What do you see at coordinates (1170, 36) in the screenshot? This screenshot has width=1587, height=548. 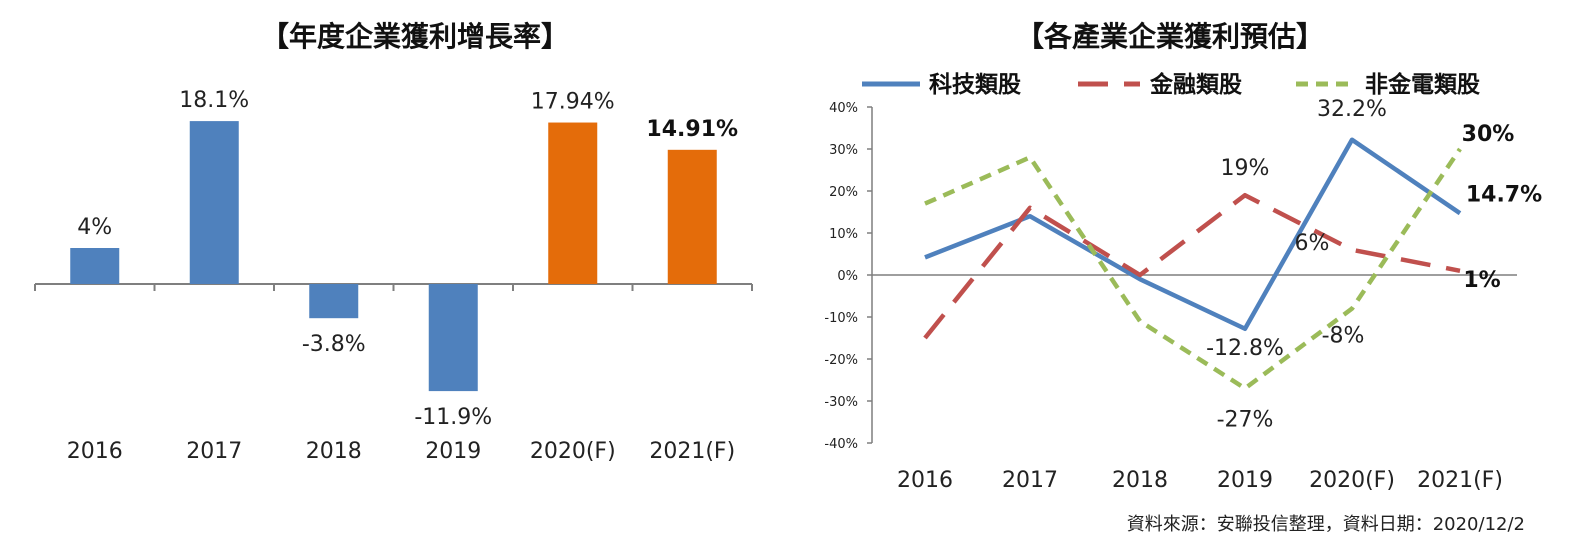 I see `line-chart-title: 【各產業企業獲利預估】` at bounding box center [1170, 36].